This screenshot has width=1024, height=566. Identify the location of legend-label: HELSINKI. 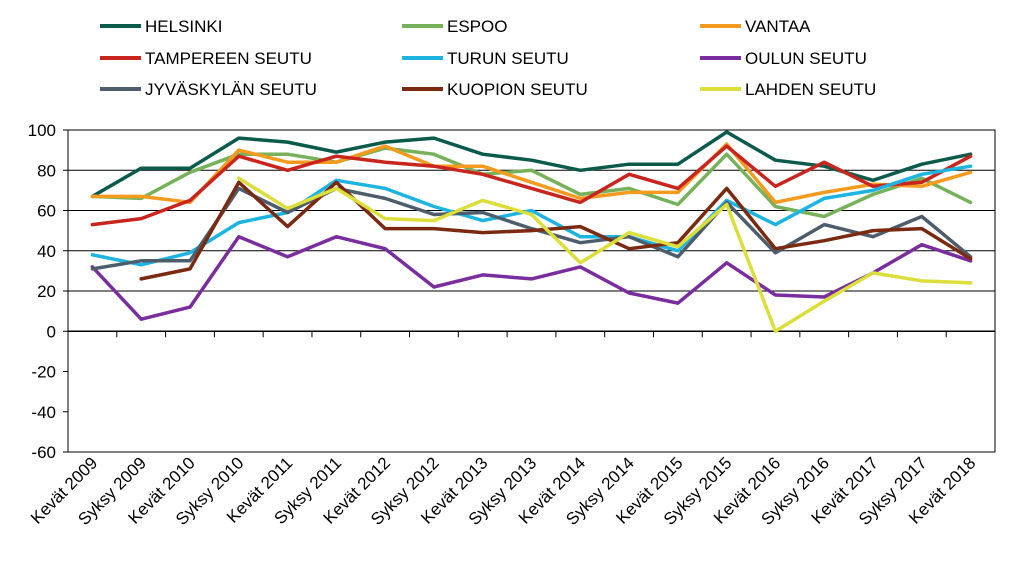
(183, 26).